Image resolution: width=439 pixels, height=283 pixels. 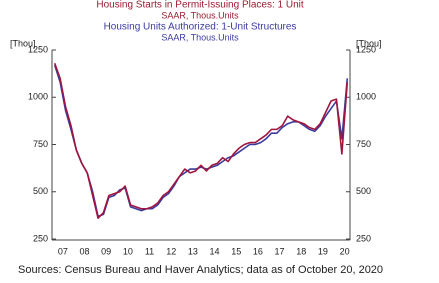 I want to click on x-tick-label: 18, so click(x=301, y=251).